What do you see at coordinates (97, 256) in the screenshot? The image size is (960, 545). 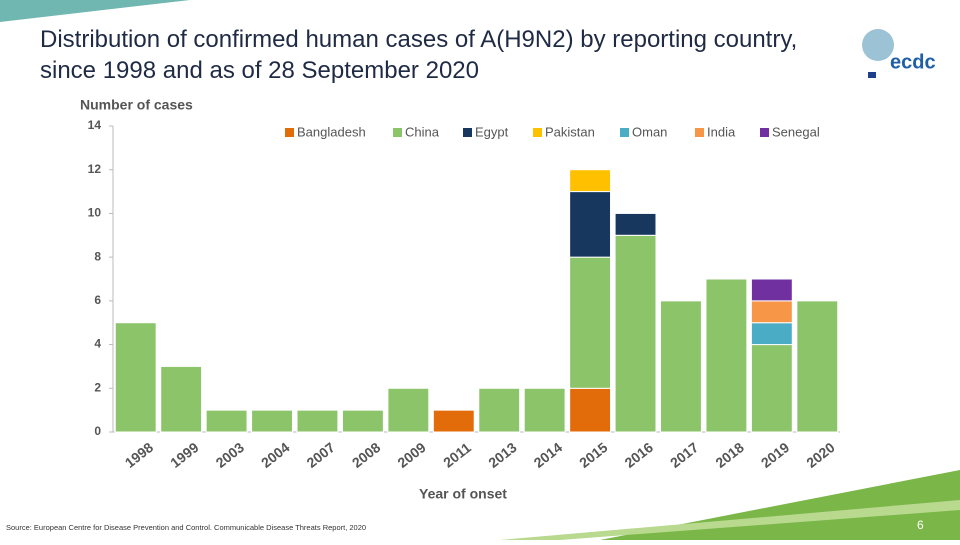 I see `y-tick-label: 8` at bounding box center [97, 256].